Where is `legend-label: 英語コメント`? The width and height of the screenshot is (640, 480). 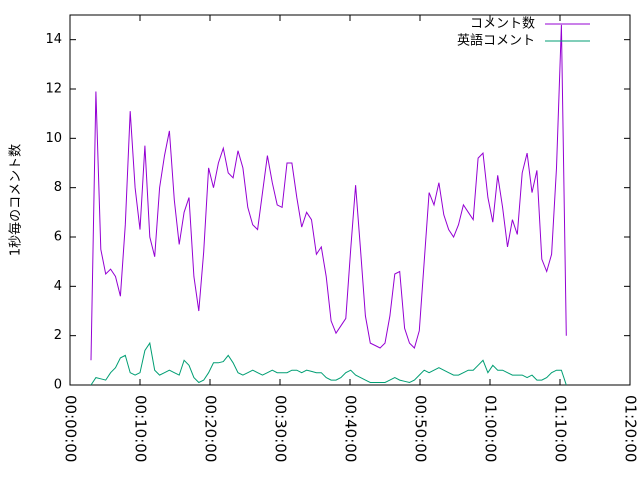 legend-label: 英語コメント is located at coordinates (496, 41).